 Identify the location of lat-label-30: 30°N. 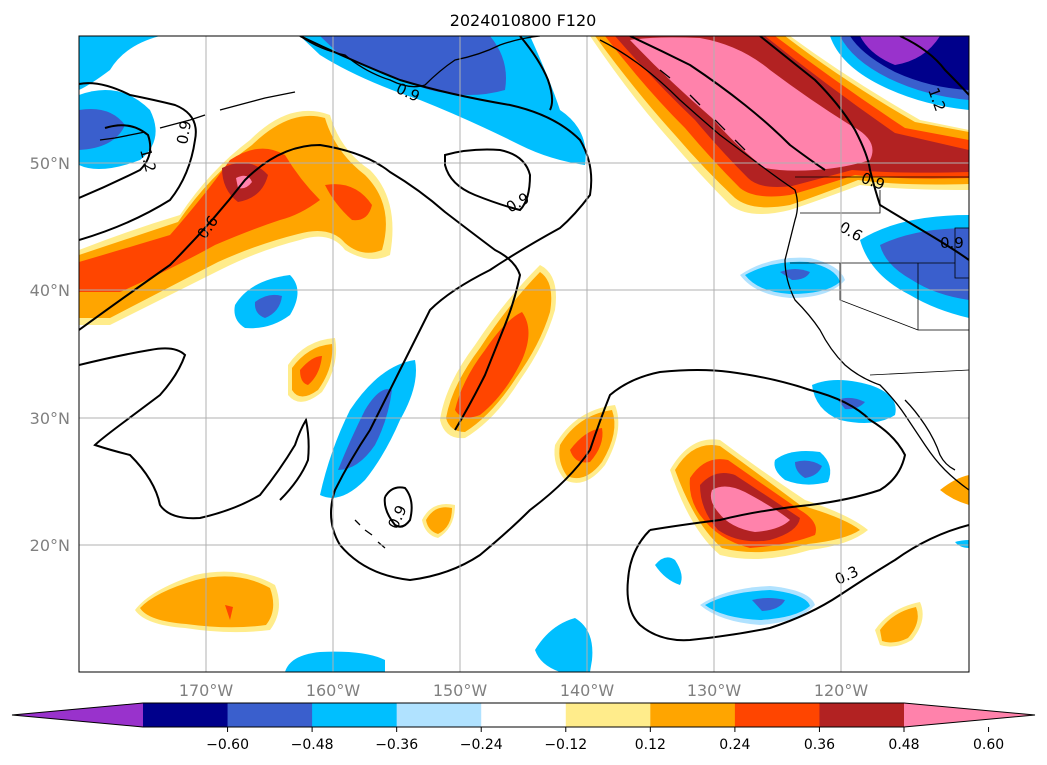
(50, 418).